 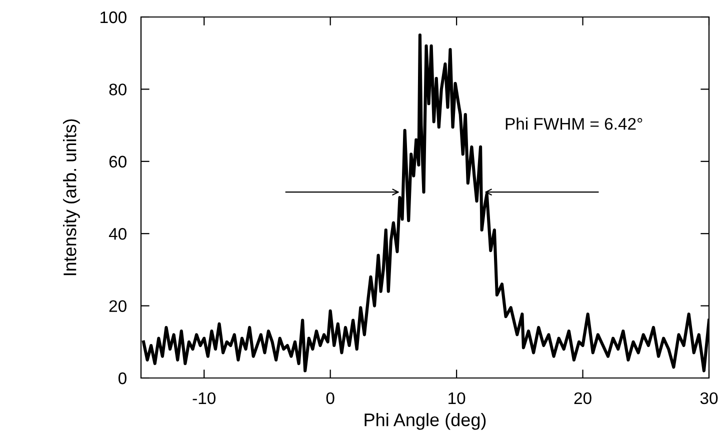 I want to click on y-tick-label: 20, so click(x=117, y=306).